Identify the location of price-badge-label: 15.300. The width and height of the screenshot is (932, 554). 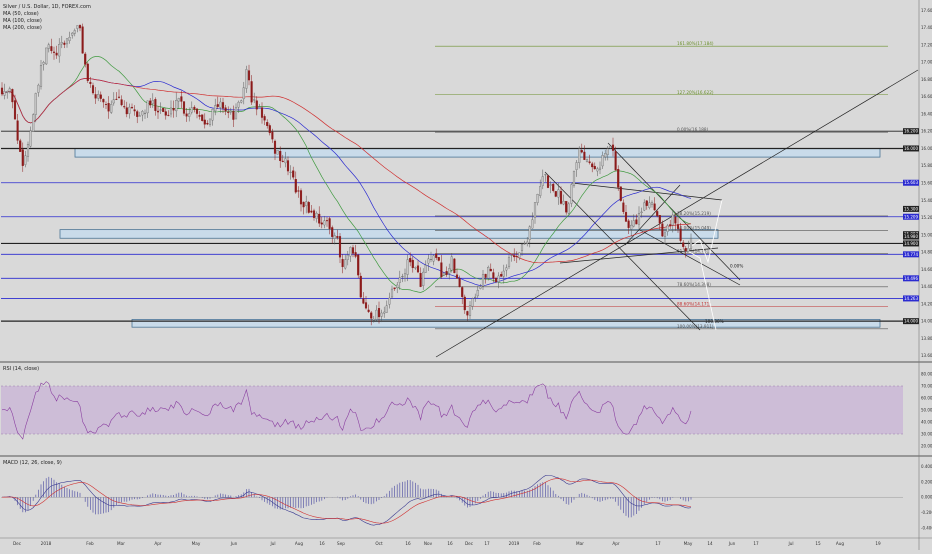
(911, 208).